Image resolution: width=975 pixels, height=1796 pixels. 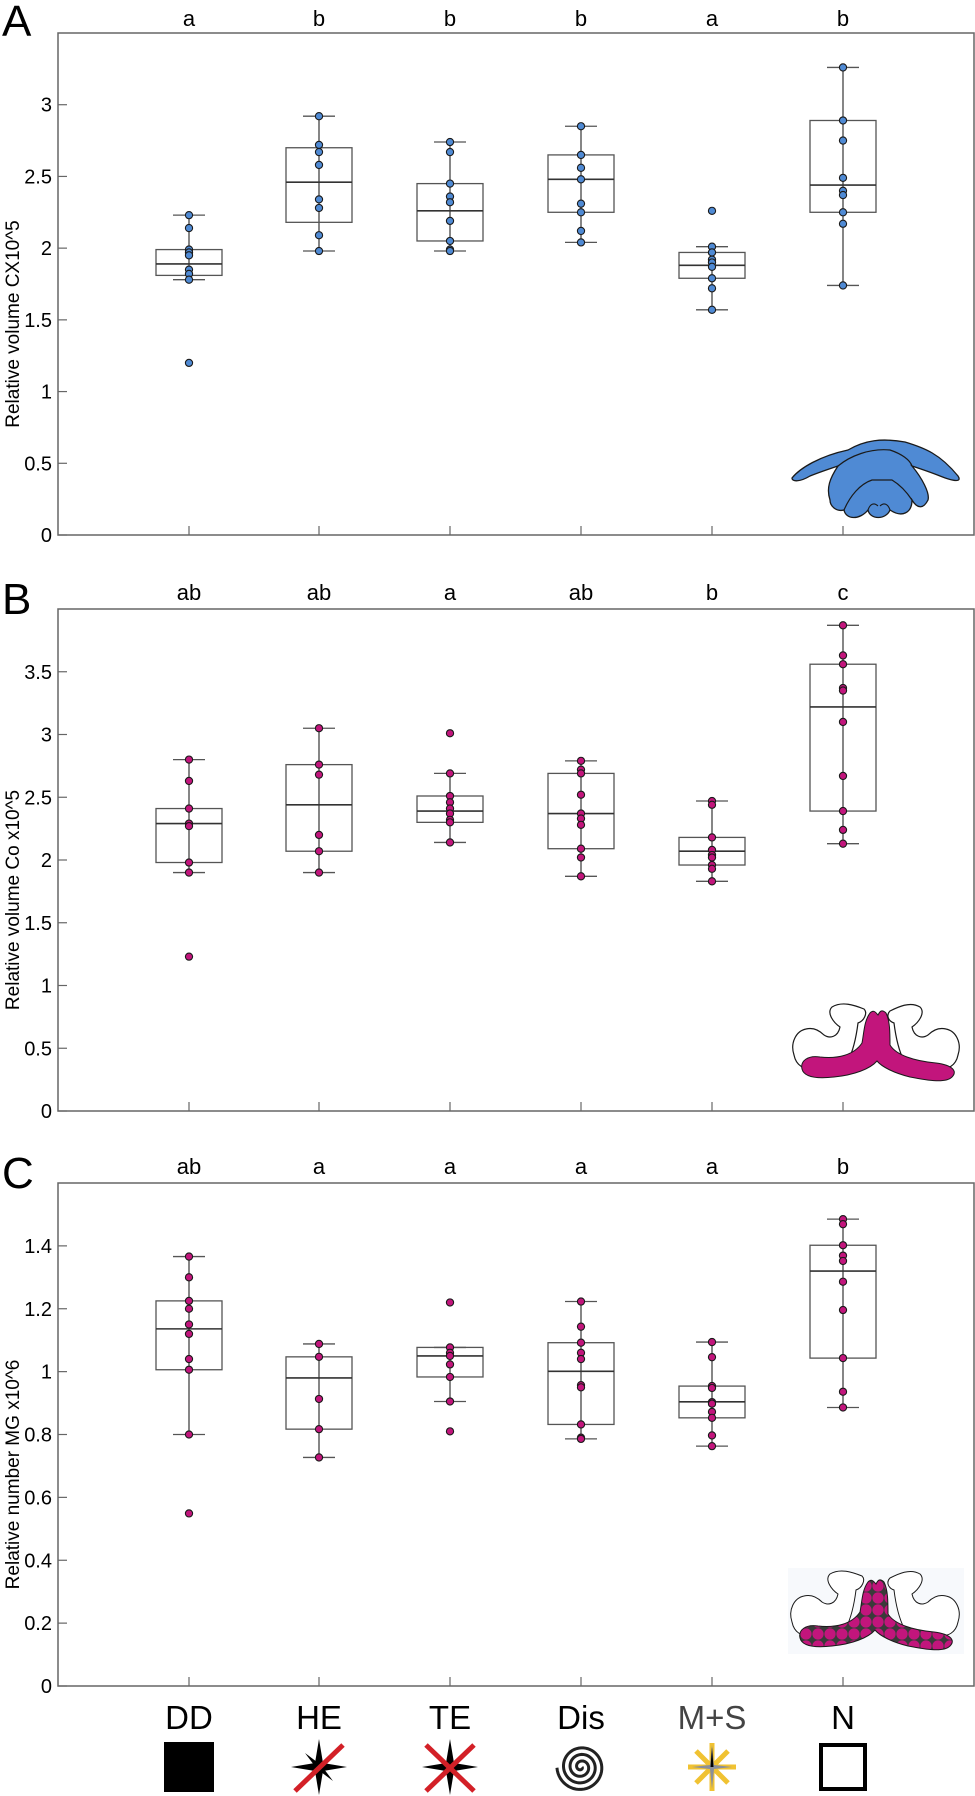 What do you see at coordinates (712, 1767) in the screenshot?
I see `yellow-asterisk-star-icon` at bounding box center [712, 1767].